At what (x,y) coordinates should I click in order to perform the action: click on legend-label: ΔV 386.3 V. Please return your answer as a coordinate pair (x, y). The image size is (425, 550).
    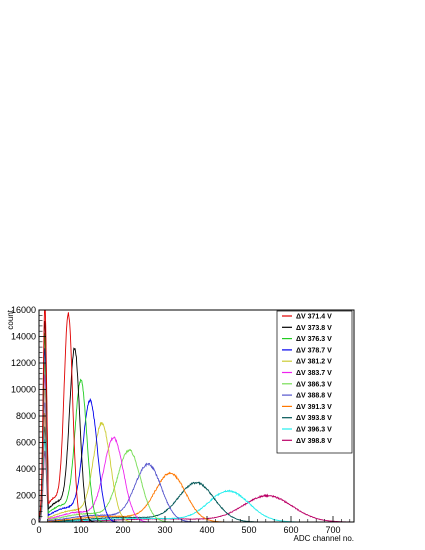
    Looking at the image, I should click on (314, 384).